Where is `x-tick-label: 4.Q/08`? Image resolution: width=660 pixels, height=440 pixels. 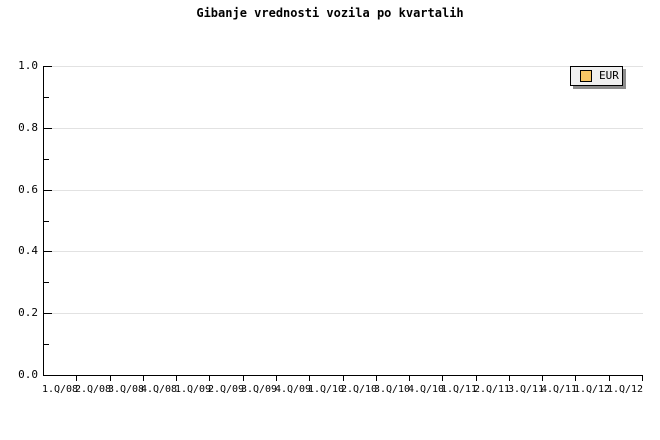 x-tick-label: 4.Q/08 is located at coordinates (159, 389).